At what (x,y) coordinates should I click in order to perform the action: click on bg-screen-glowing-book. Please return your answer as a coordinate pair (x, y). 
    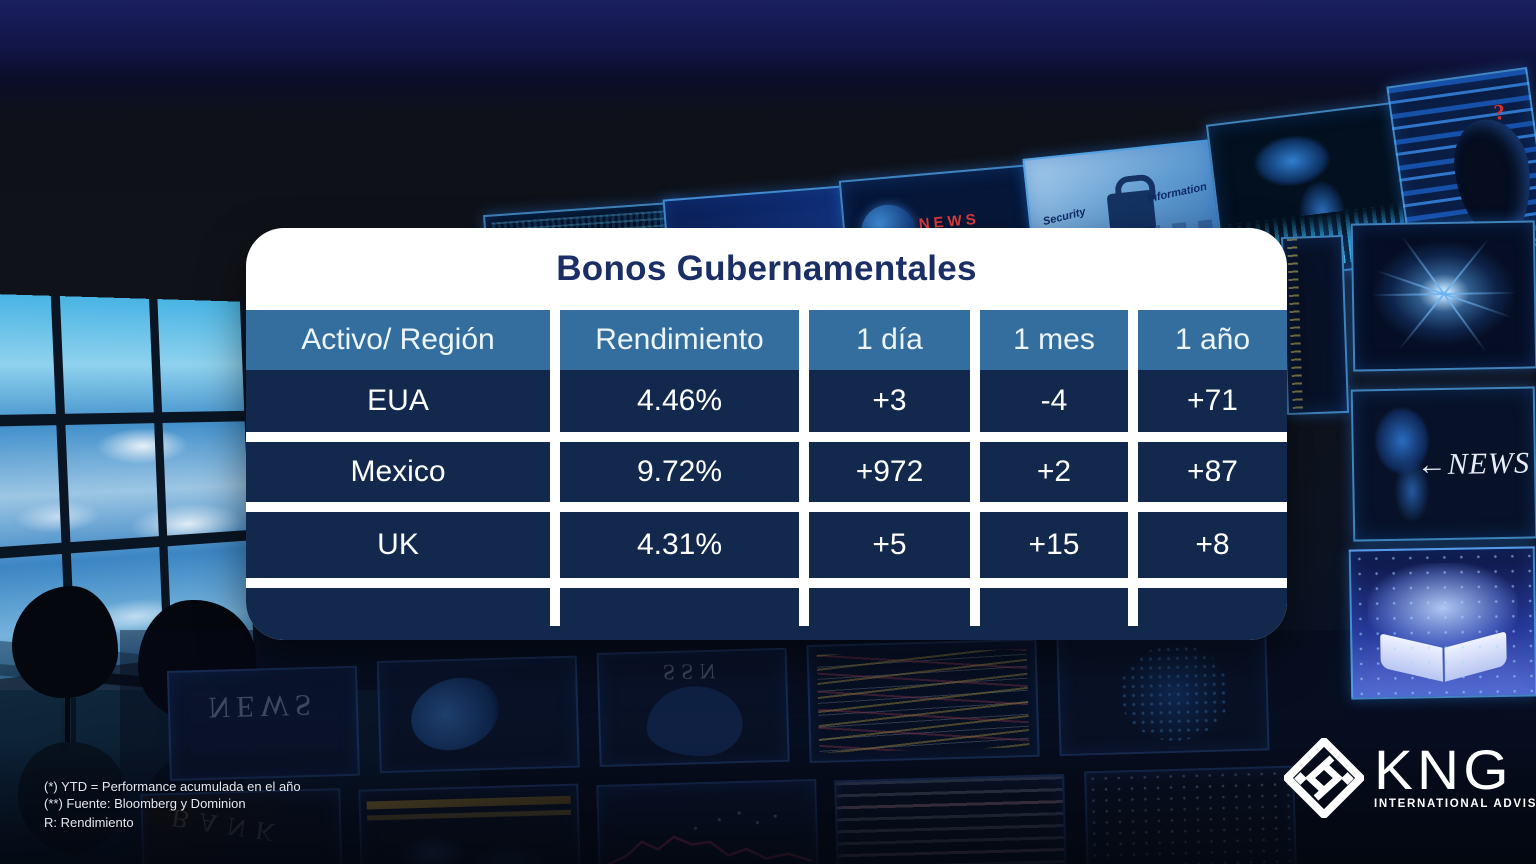
    Looking at the image, I should click on (1442, 623).